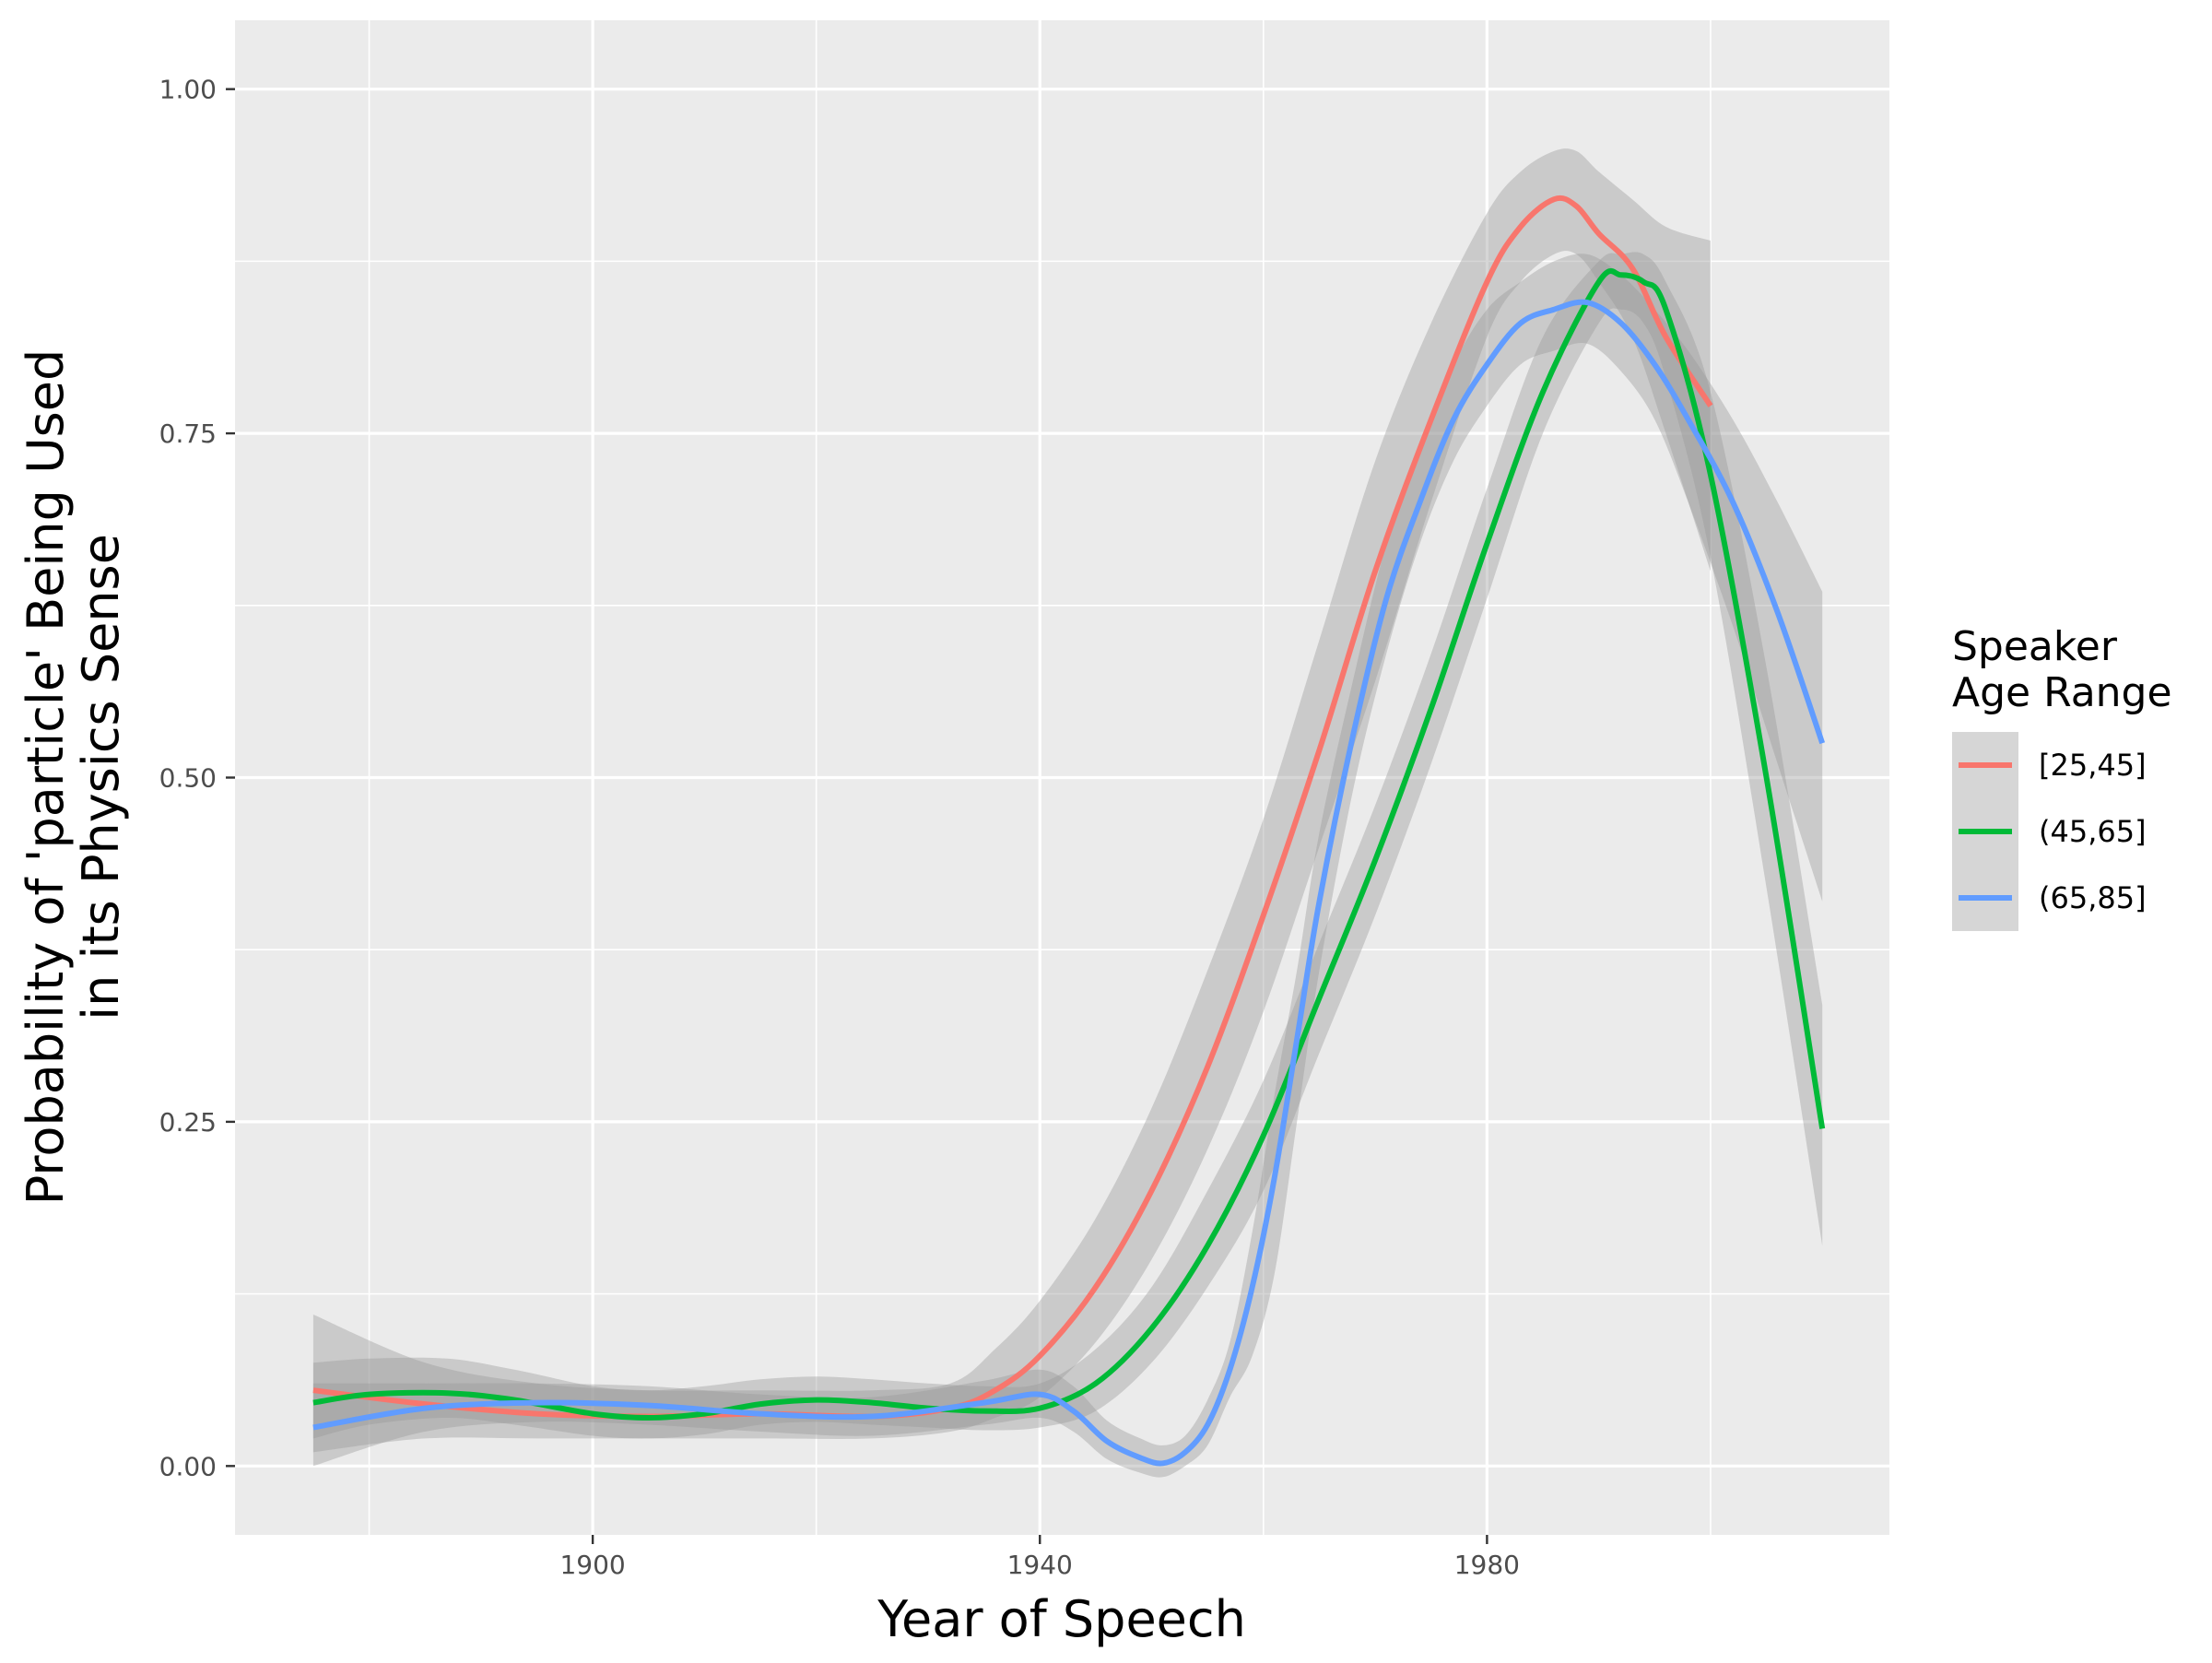 This screenshot has width=2212, height=1663. I want to click on y-axis-title-line-2: in its Physics Sense, so click(101, 777).